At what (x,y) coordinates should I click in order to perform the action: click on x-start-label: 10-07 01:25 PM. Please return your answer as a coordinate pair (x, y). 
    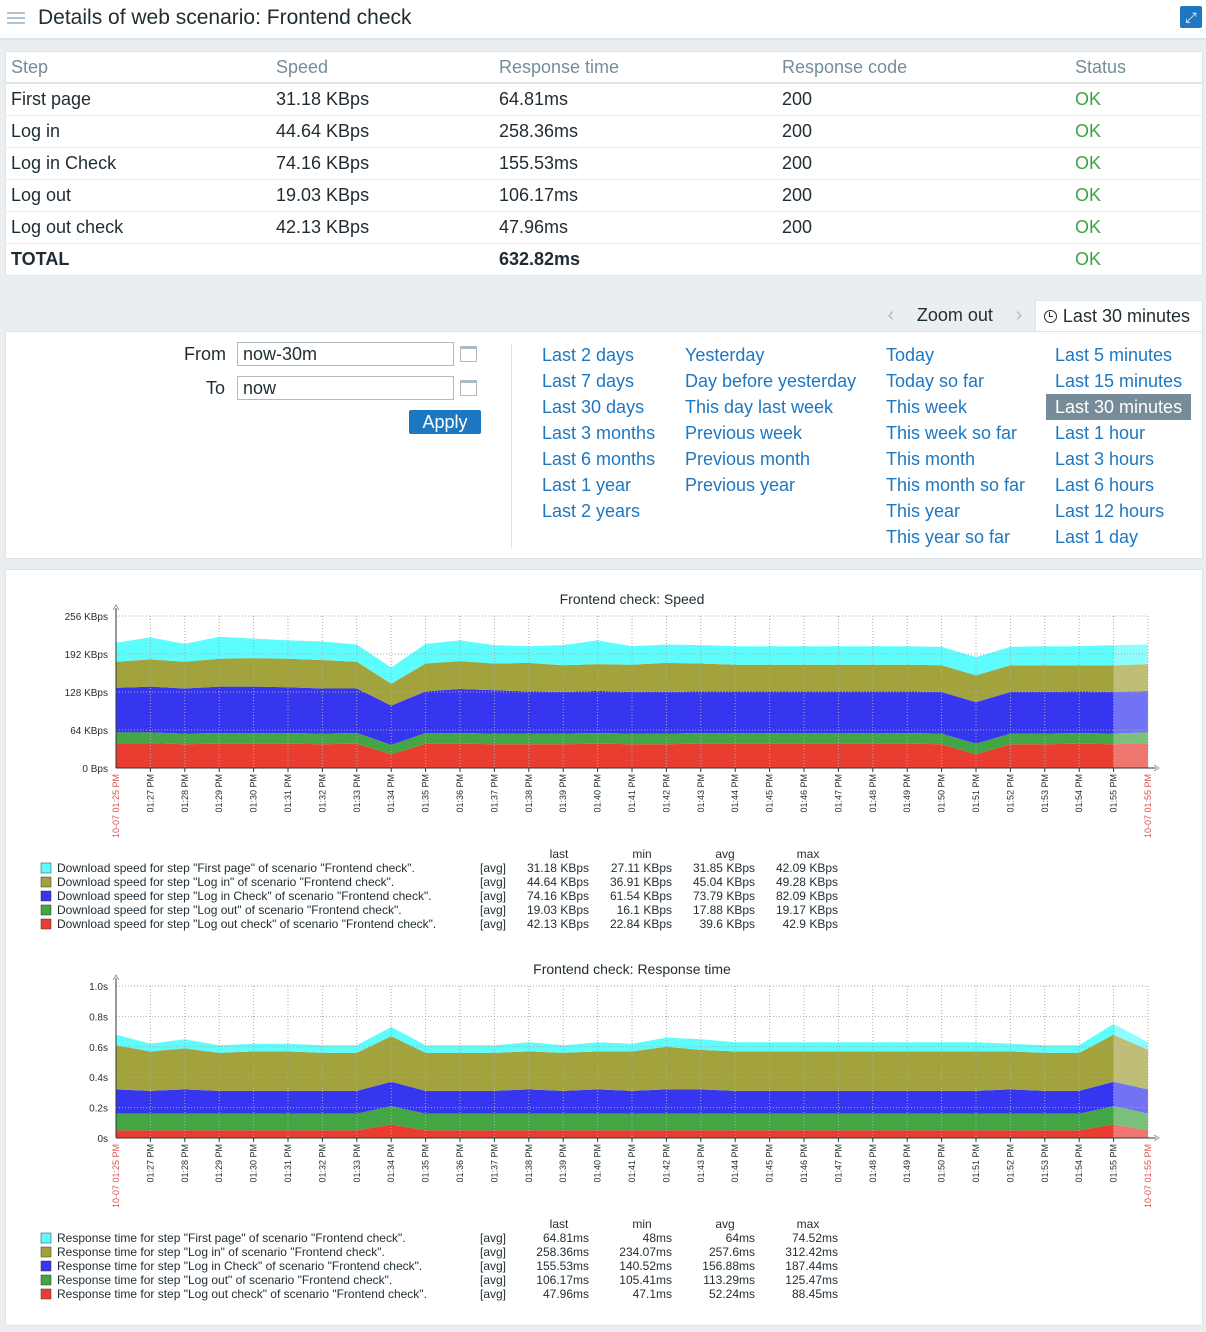
    Looking at the image, I should click on (116, 1176).